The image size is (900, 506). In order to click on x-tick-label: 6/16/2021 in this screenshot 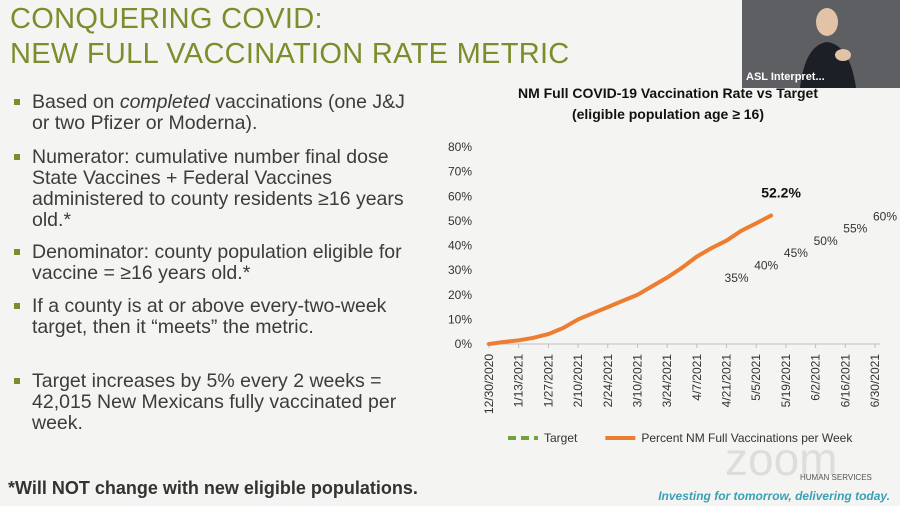, I will do `click(845, 381)`.